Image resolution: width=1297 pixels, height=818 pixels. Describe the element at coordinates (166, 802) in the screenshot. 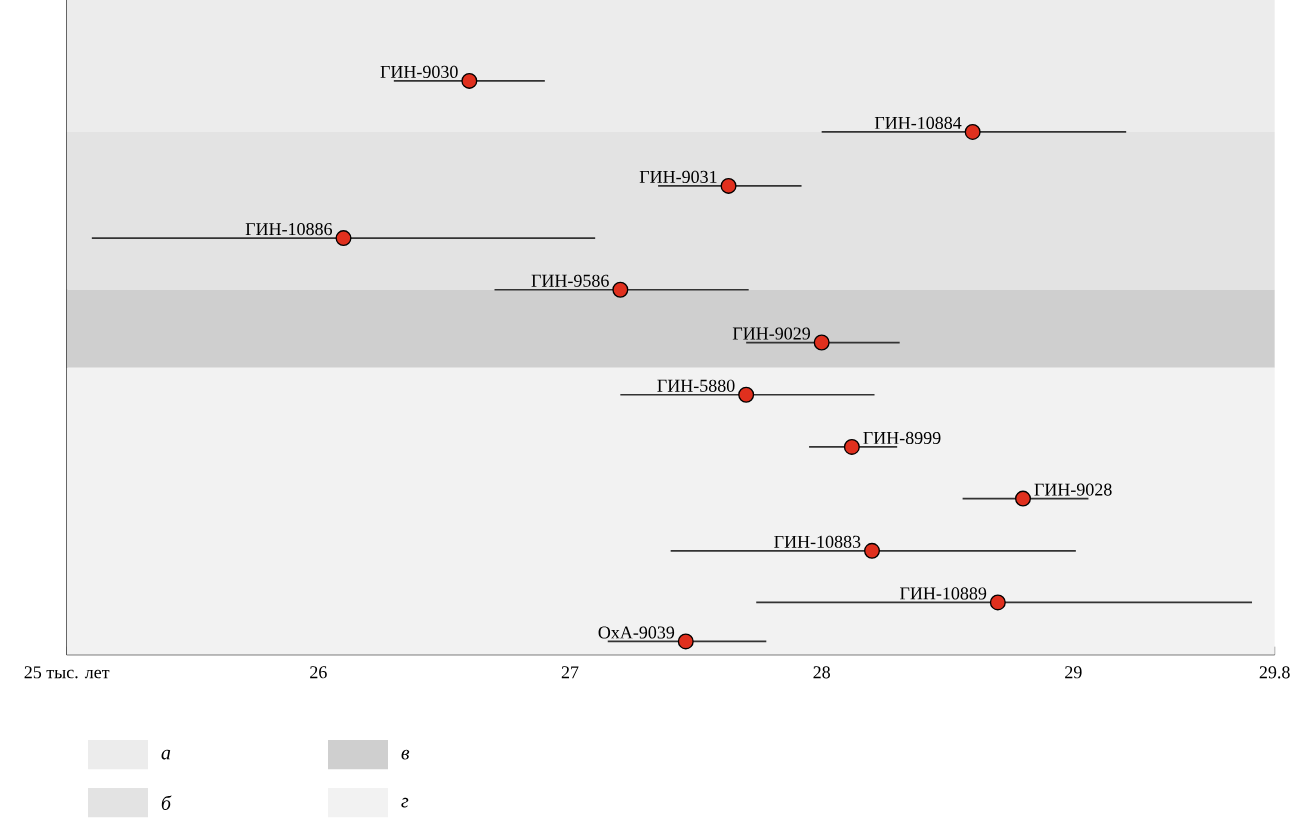

I see `legend-label: б` at that location.